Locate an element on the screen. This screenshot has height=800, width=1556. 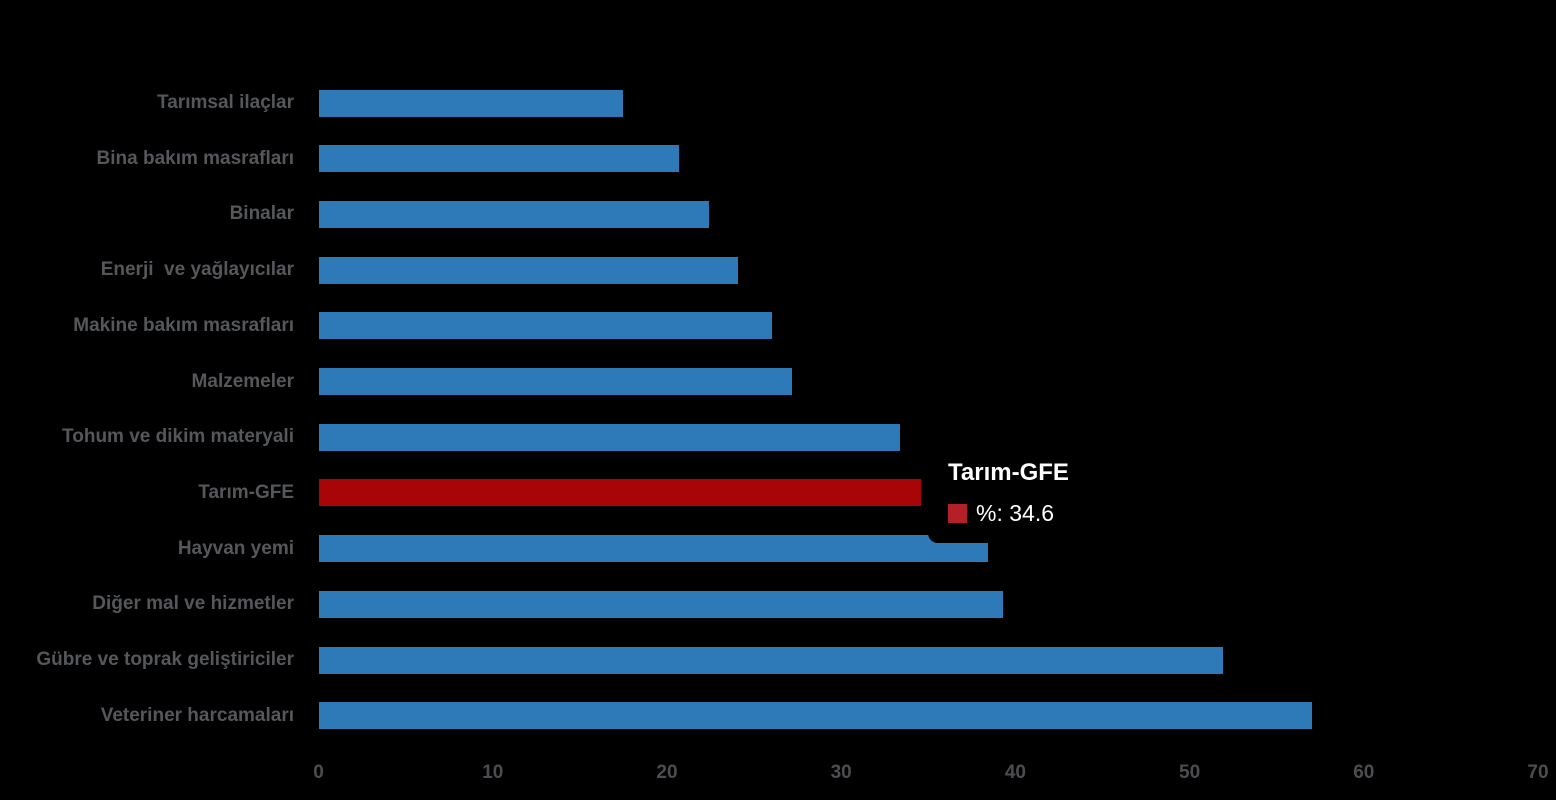
category-label: Tarım-GFE is located at coordinates (246, 492).